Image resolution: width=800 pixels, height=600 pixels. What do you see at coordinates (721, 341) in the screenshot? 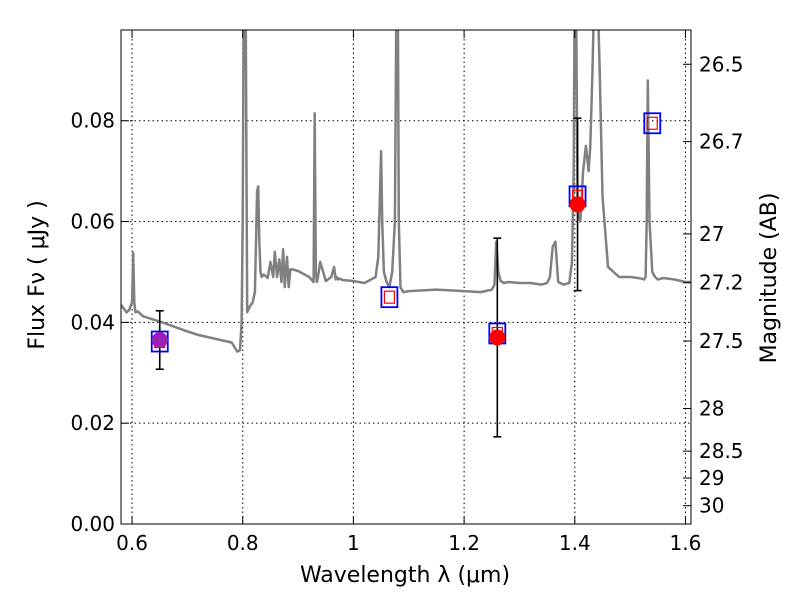
I see `magnitude-tick-label: 27.5` at bounding box center [721, 341].